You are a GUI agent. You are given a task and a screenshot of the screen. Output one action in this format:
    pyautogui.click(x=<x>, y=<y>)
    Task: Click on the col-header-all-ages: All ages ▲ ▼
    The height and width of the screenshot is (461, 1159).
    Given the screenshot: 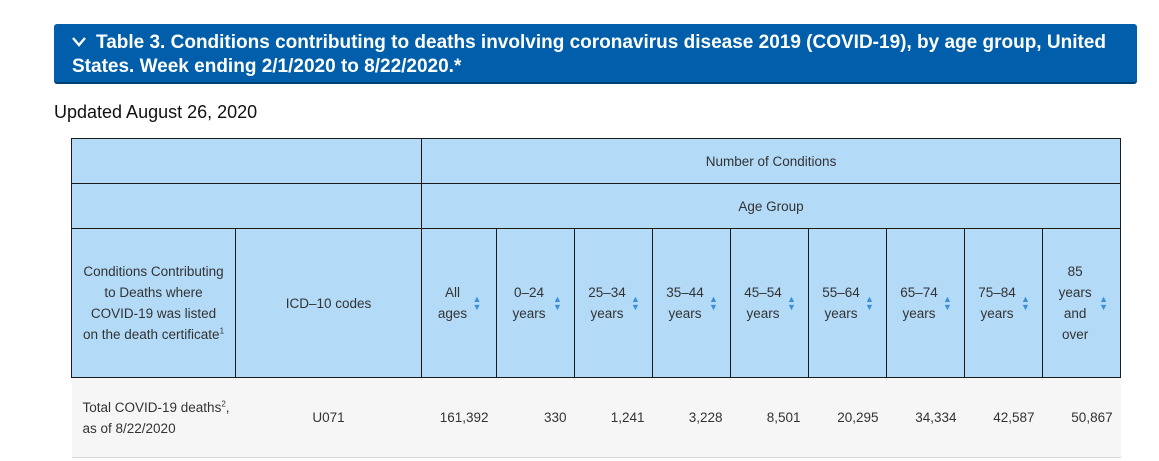 What is the action you would take?
    pyautogui.click(x=459, y=303)
    